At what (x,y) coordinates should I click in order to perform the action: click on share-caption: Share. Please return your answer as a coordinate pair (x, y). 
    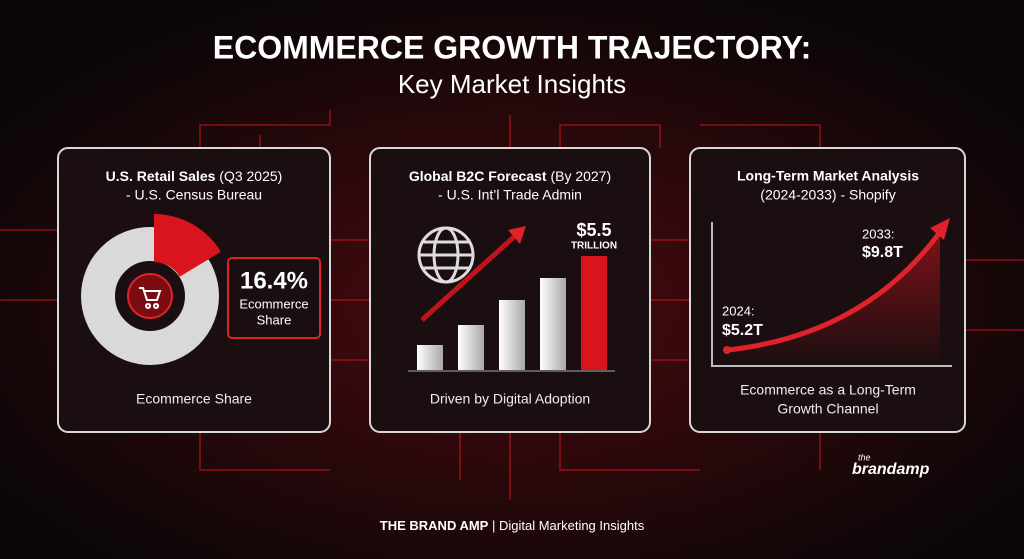
    Looking at the image, I should click on (274, 319).